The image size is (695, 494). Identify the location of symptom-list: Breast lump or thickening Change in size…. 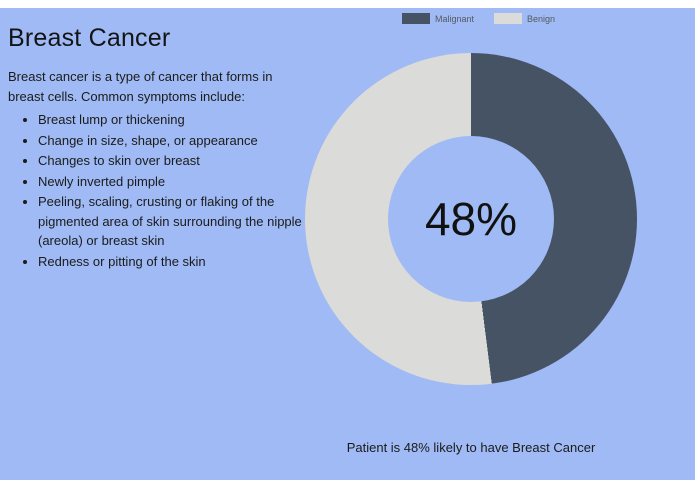
(158, 190).